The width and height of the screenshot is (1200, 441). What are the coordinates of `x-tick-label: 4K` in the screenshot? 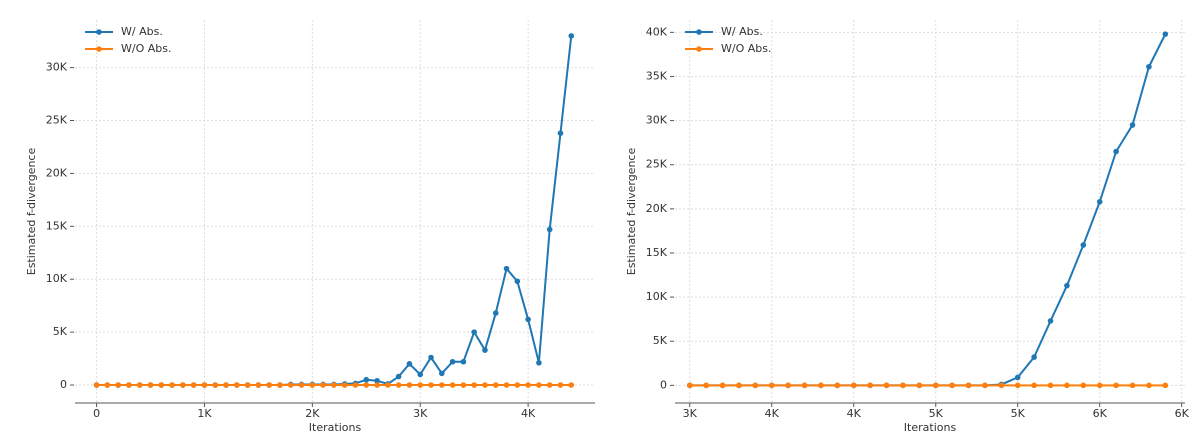 It's located at (772, 413).